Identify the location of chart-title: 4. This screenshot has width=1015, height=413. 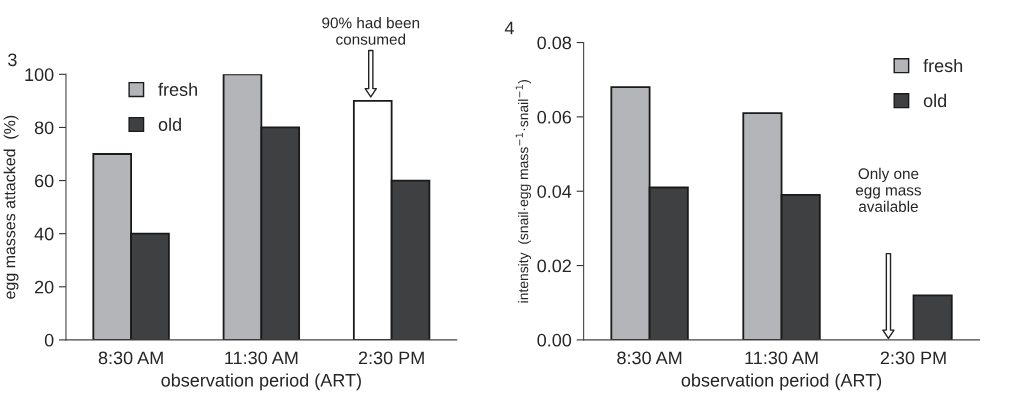
(509, 28).